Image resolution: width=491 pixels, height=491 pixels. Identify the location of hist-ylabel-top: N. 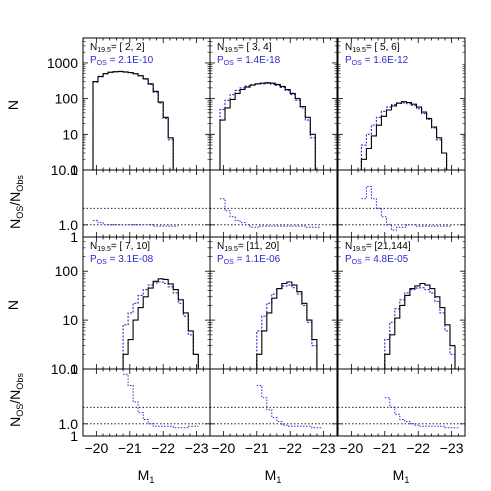
(13, 105).